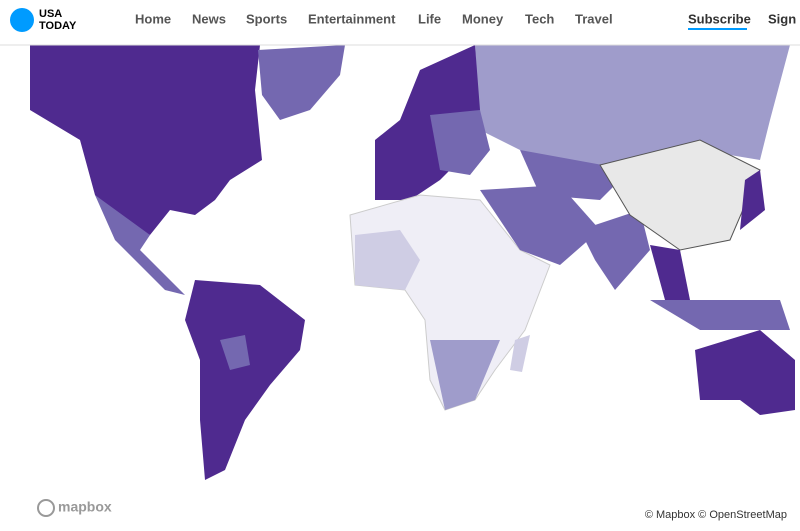 This screenshot has width=800, height=531. What do you see at coordinates (85, 507) in the screenshot?
I see `mapbox-logo: mapbox` at bounding box center [85, 507].